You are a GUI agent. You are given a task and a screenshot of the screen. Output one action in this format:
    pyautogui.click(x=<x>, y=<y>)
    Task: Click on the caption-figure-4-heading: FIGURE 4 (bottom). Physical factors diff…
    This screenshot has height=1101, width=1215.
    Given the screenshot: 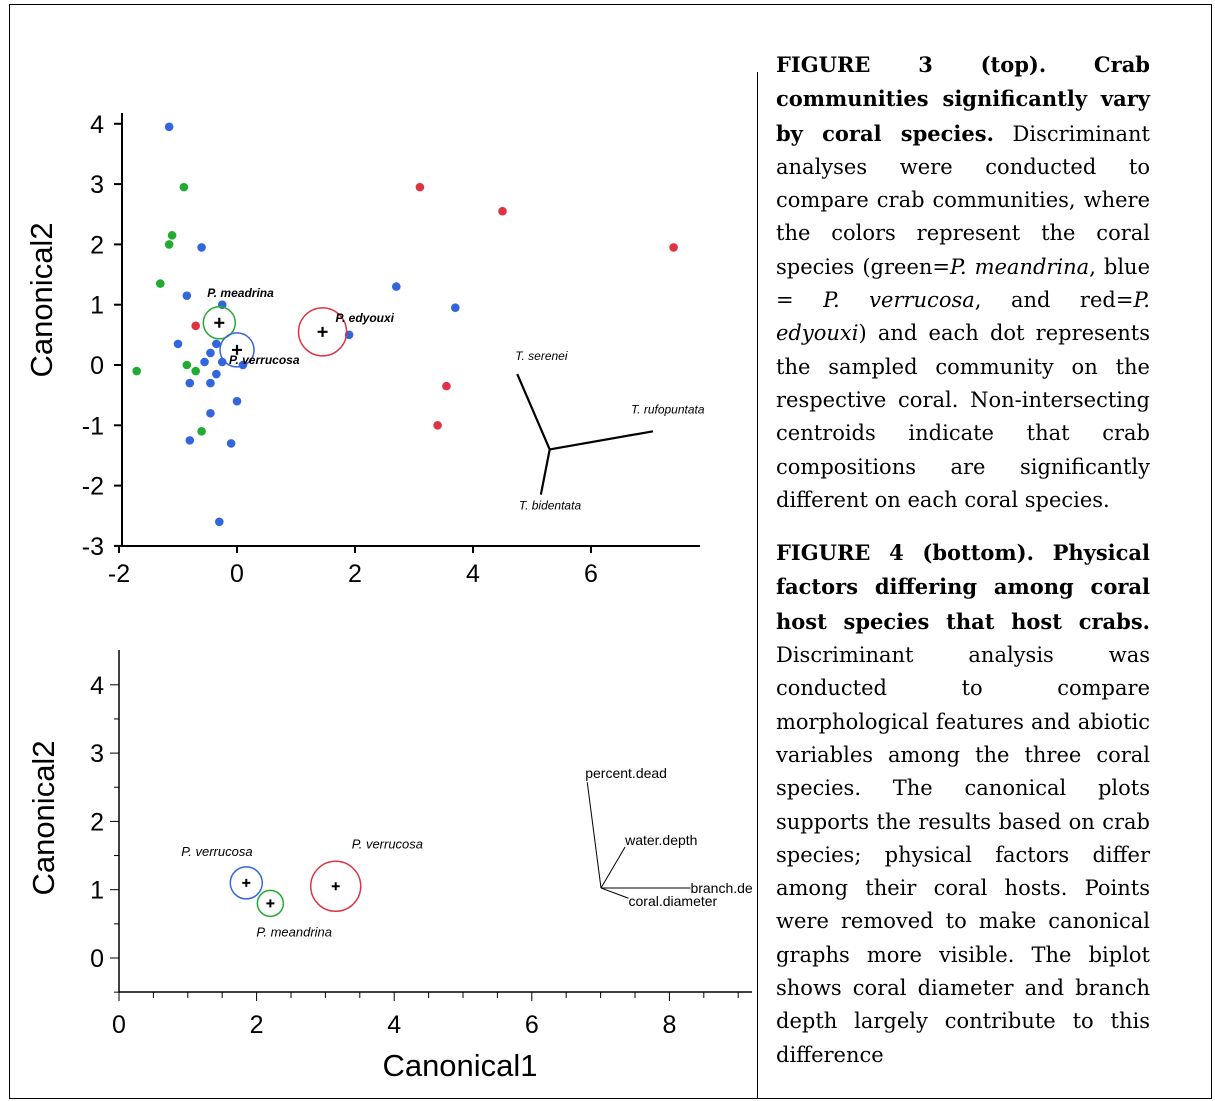 What is the action you would take?
    pyautogui.click(x=963, y=587)
    